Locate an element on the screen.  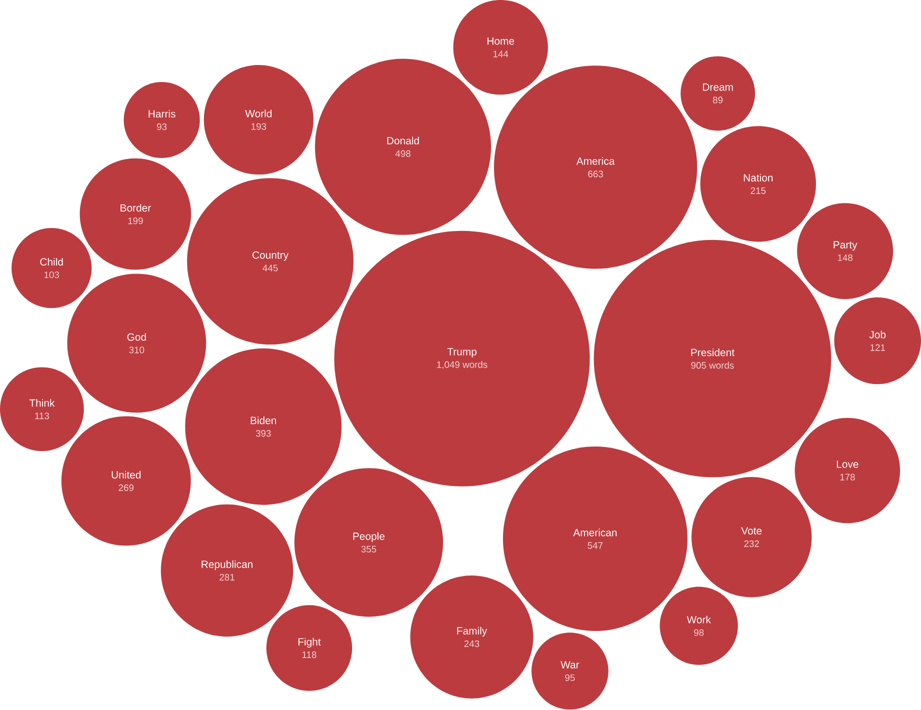
category-label: Fight is located at coordinates (309, 643).